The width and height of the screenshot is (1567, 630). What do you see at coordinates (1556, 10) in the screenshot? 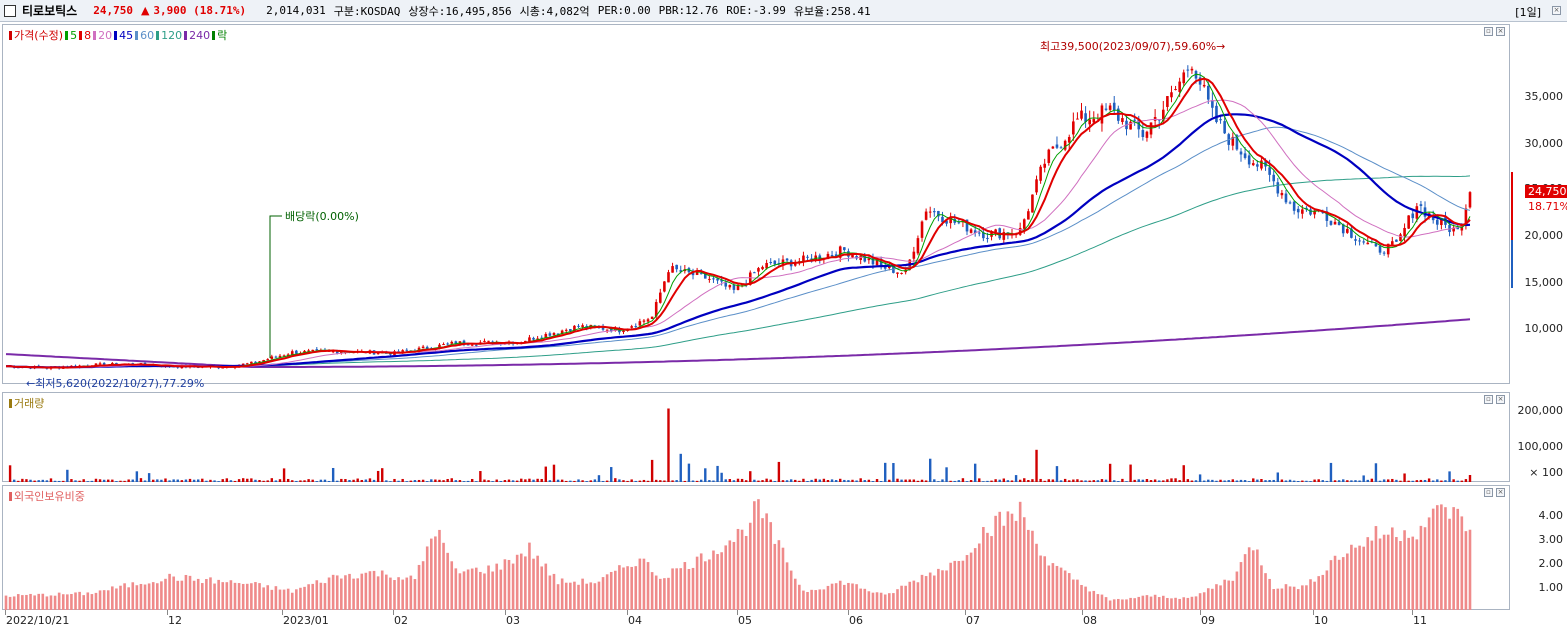
I see `close-icon: ×` at bounding box center [1556, 10].